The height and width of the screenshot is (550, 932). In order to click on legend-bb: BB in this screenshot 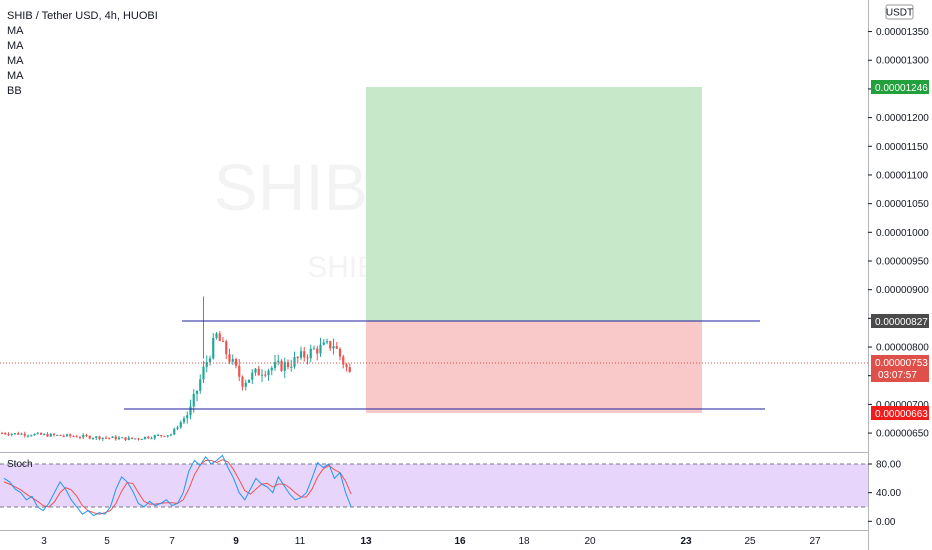, I will do `click(14, 91)`.